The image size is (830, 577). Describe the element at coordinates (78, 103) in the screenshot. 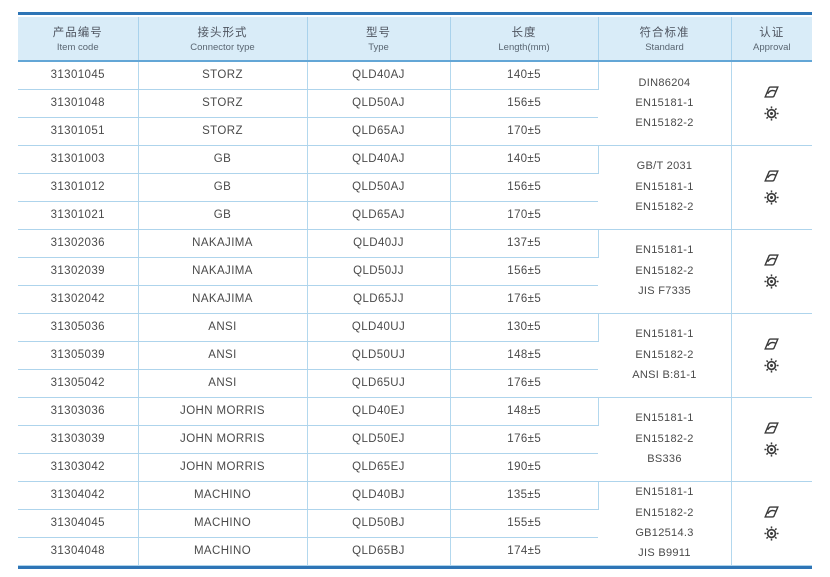

I see `cell-item-code: 31301048` at that location.